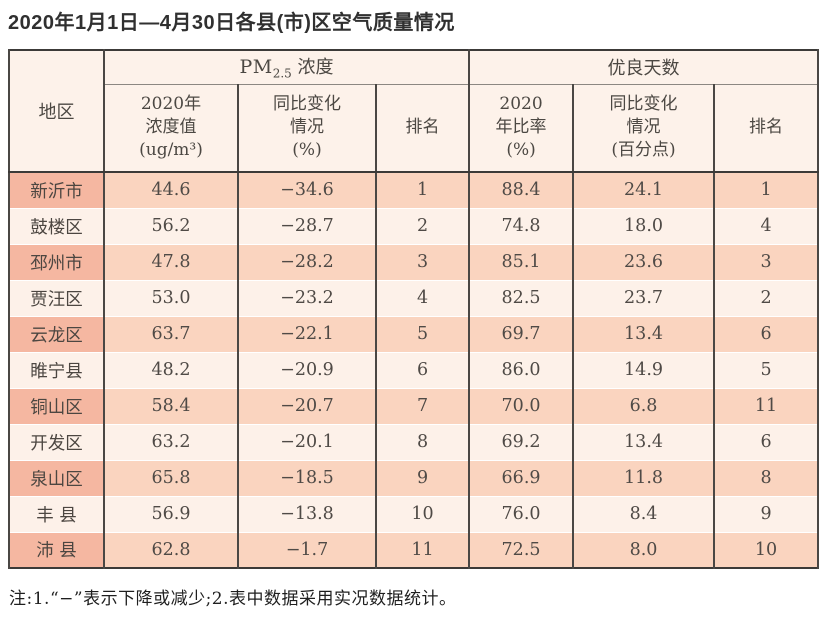 The width and height of the screenshot is (825, 620). Describe the element at coordinates (307, 261) in the screenshot. I see `pm-change-cell: −28.2` at that location.